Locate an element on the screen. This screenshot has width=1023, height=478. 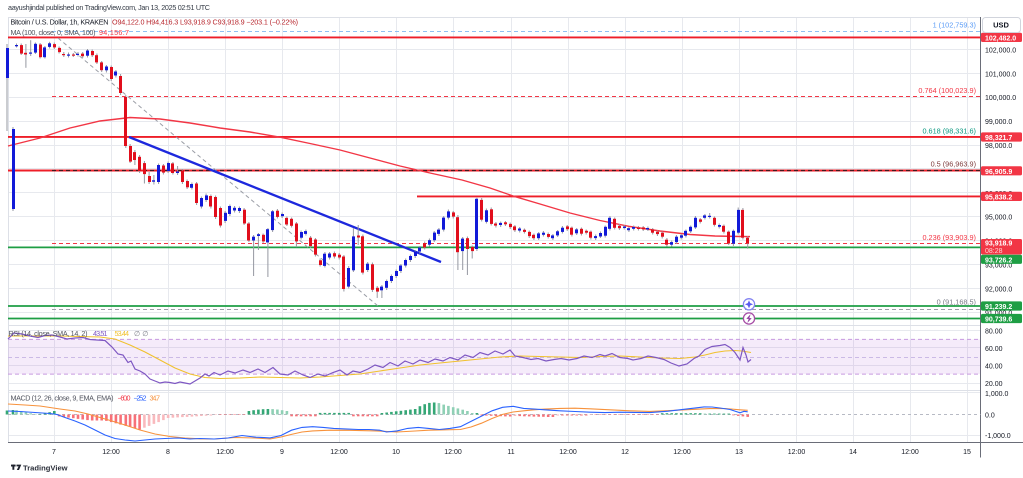
svg-text: 40.00 is located at coordinates (994, 367).